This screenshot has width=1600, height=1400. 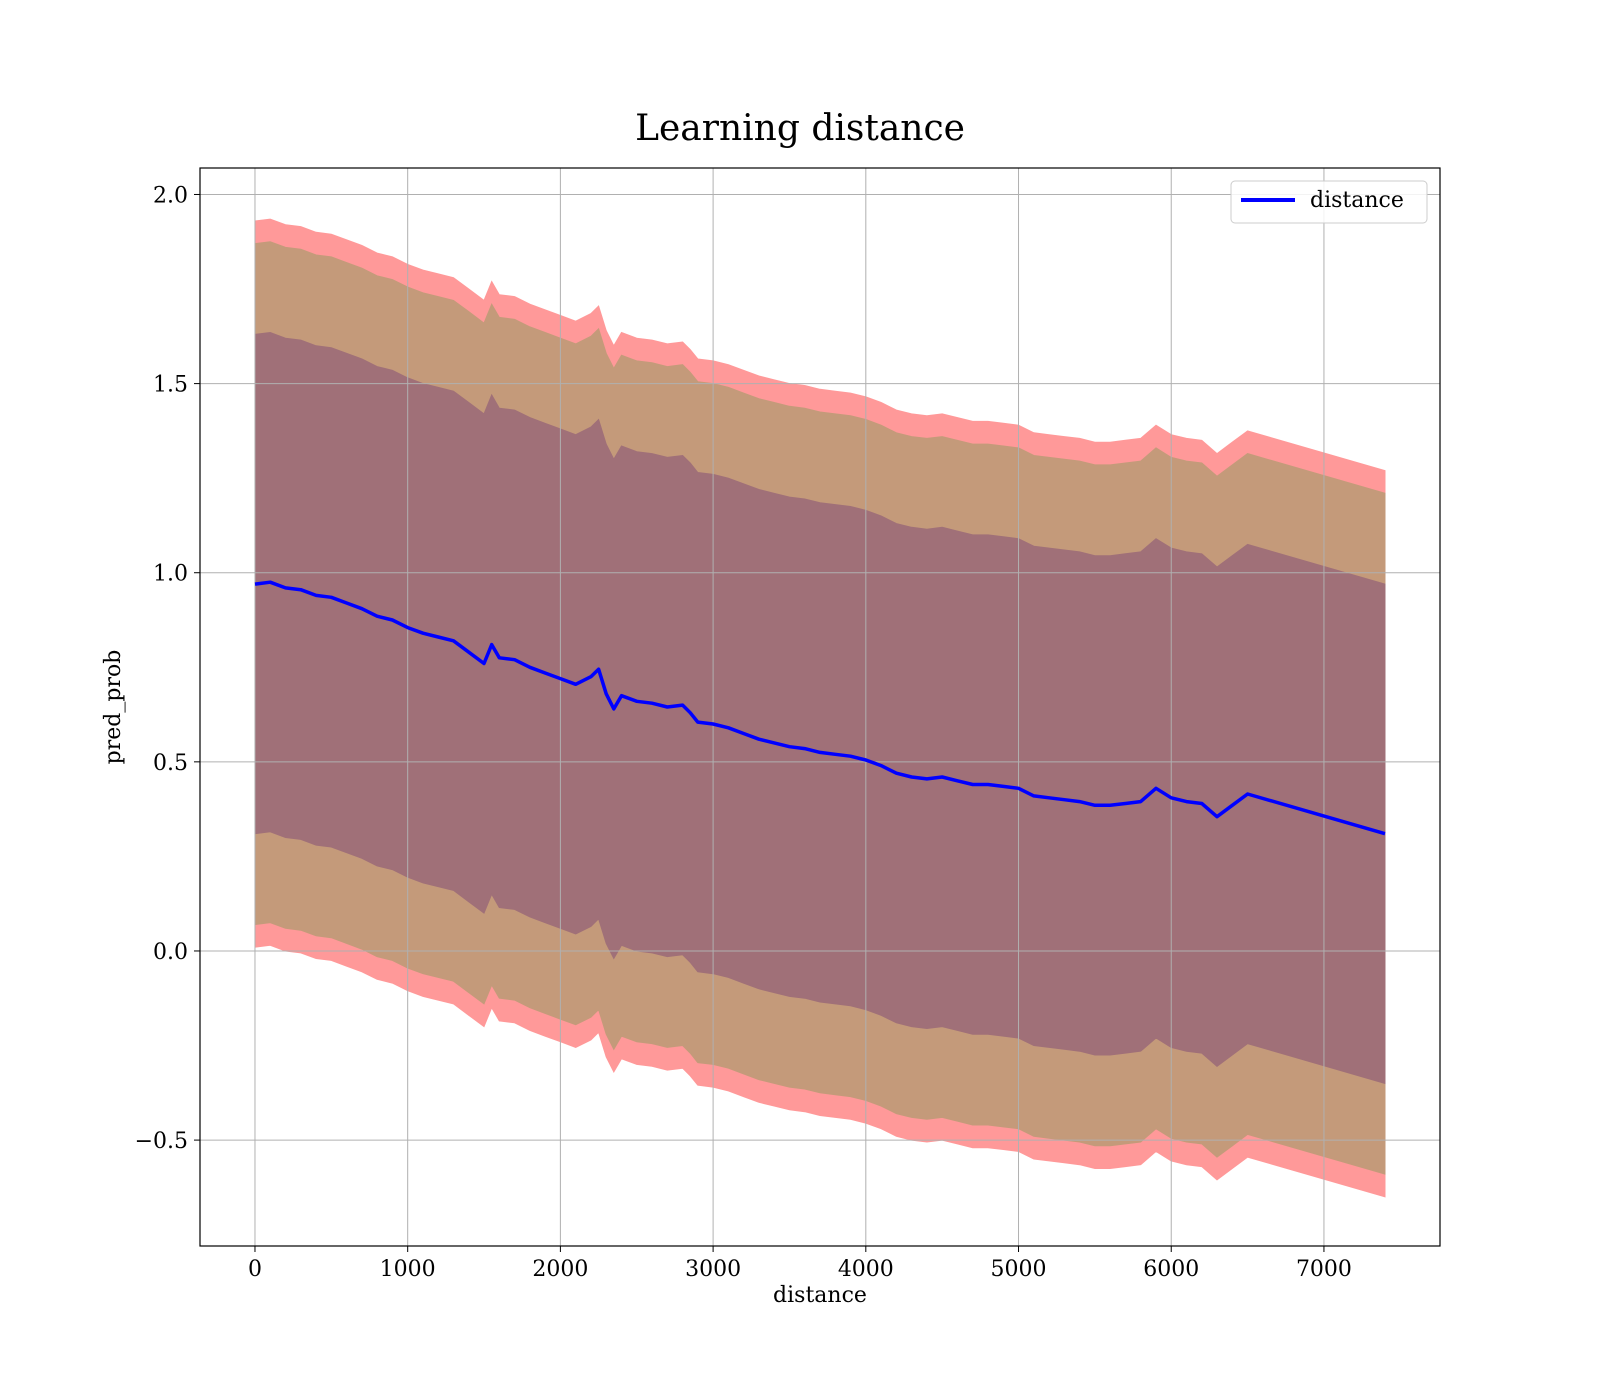 I want to click on series-line-distance, so click(x=820, y=708).